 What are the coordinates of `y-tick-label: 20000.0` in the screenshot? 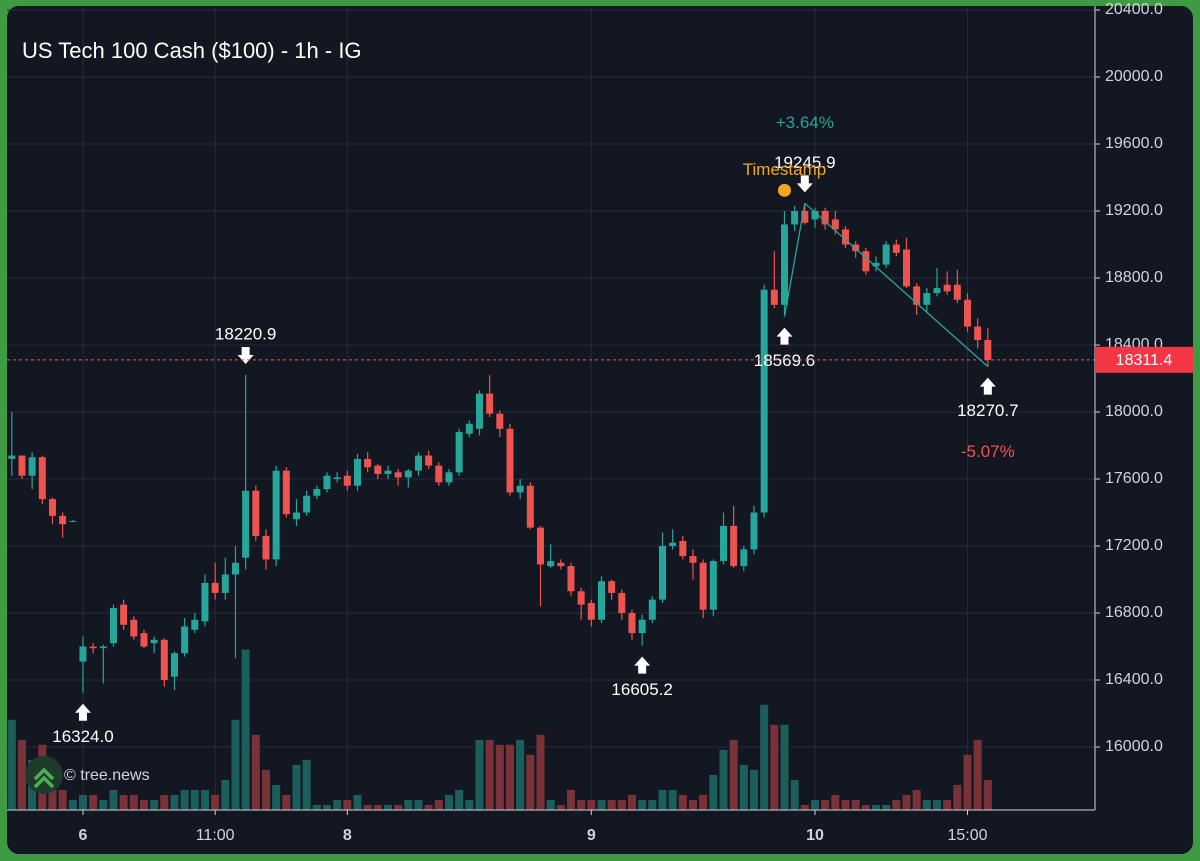 It's located at (1134, 76).